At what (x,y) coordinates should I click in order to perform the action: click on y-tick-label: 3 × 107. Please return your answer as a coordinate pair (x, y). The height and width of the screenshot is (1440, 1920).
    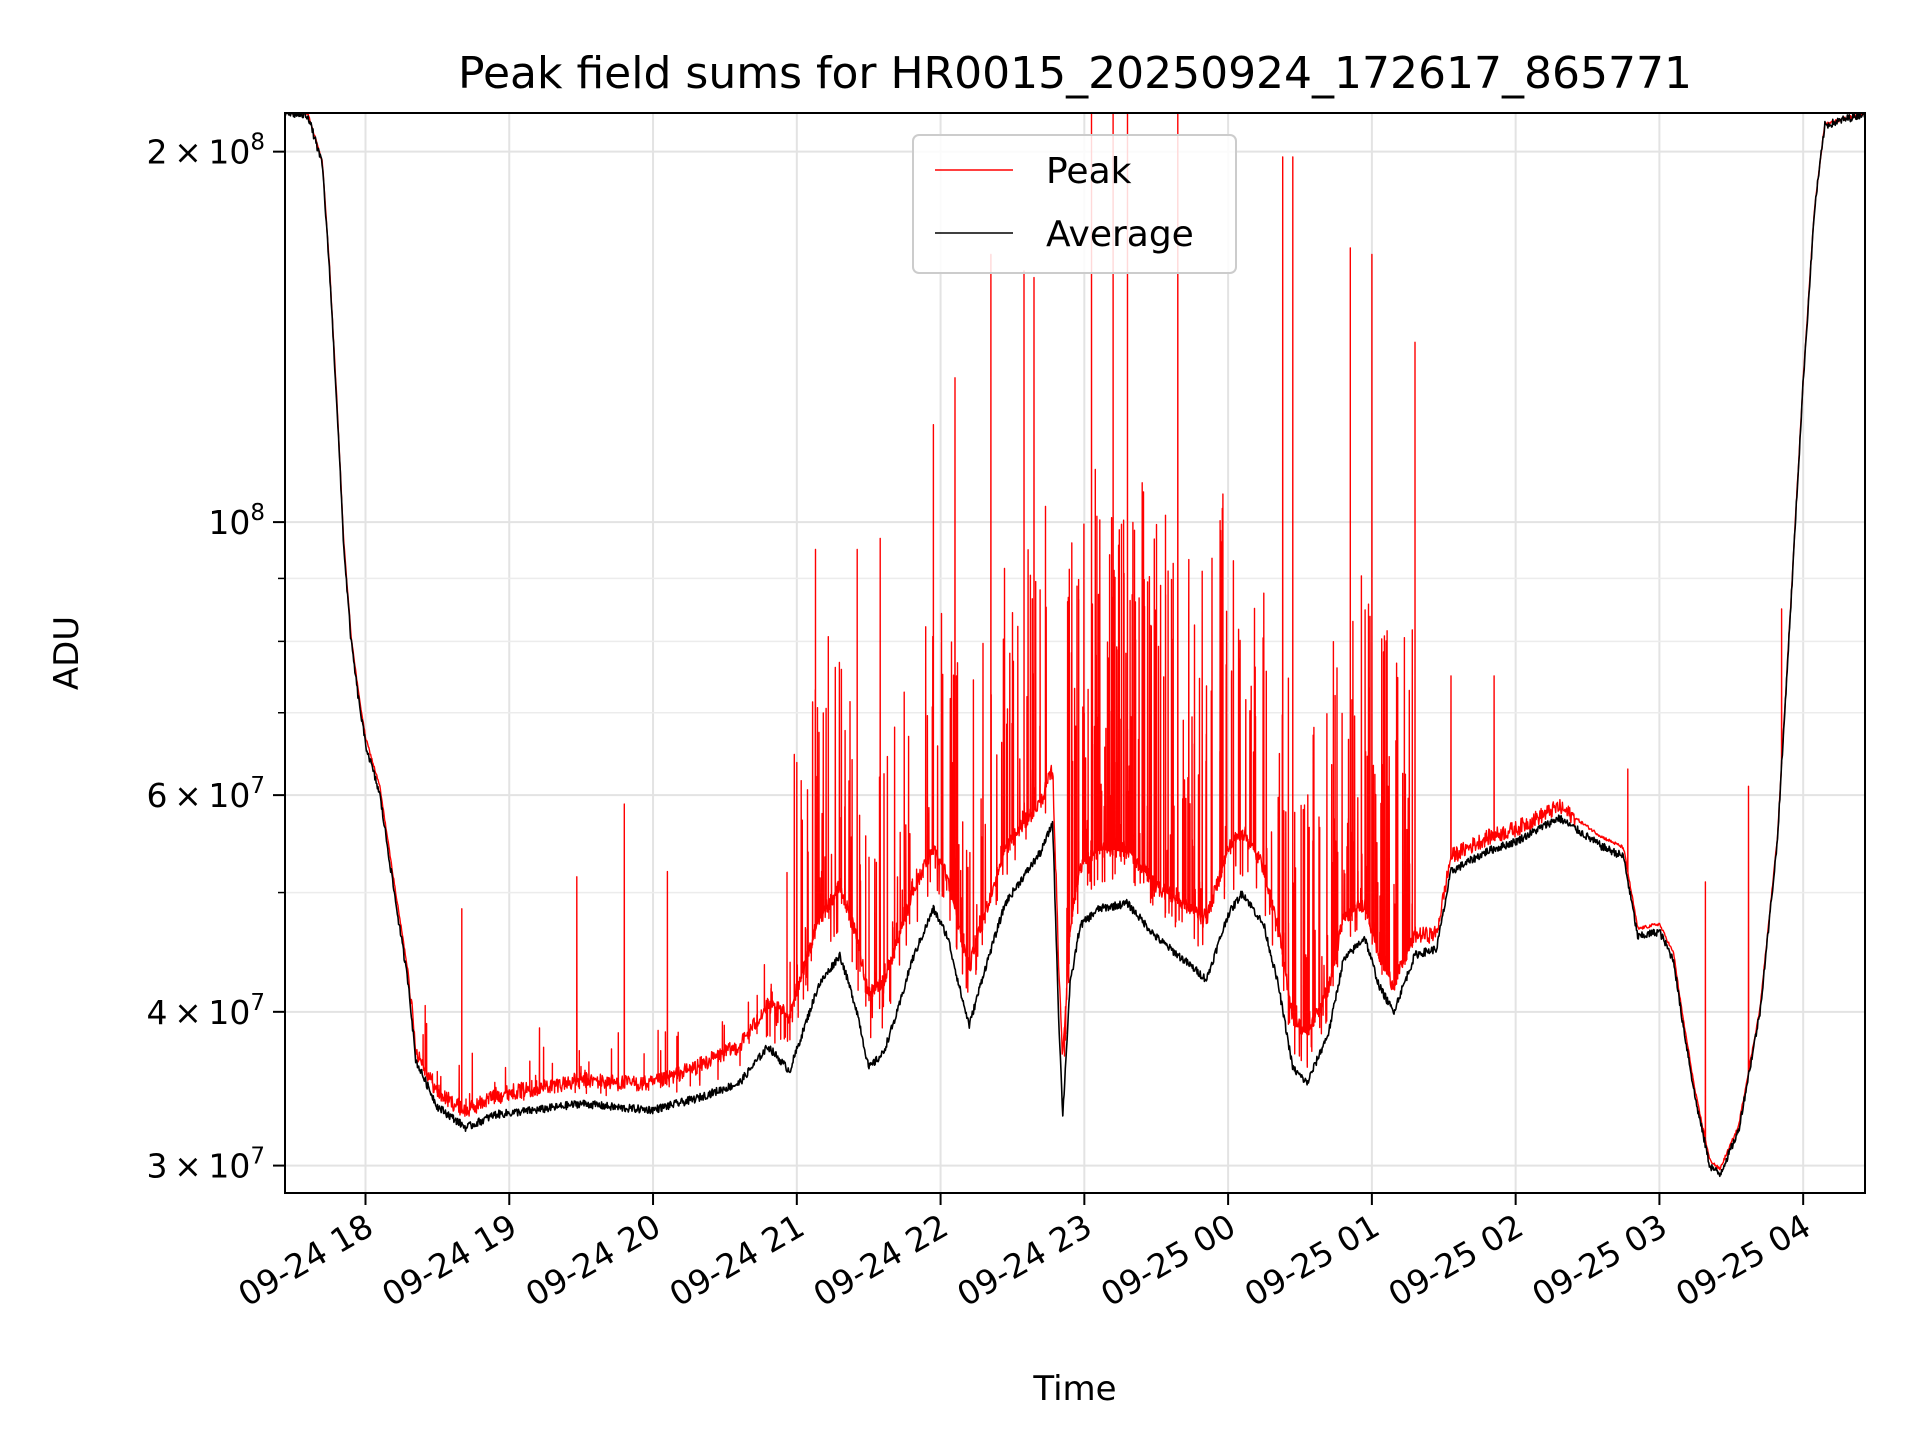
    Looking at the image, I should click on (206, 1165).